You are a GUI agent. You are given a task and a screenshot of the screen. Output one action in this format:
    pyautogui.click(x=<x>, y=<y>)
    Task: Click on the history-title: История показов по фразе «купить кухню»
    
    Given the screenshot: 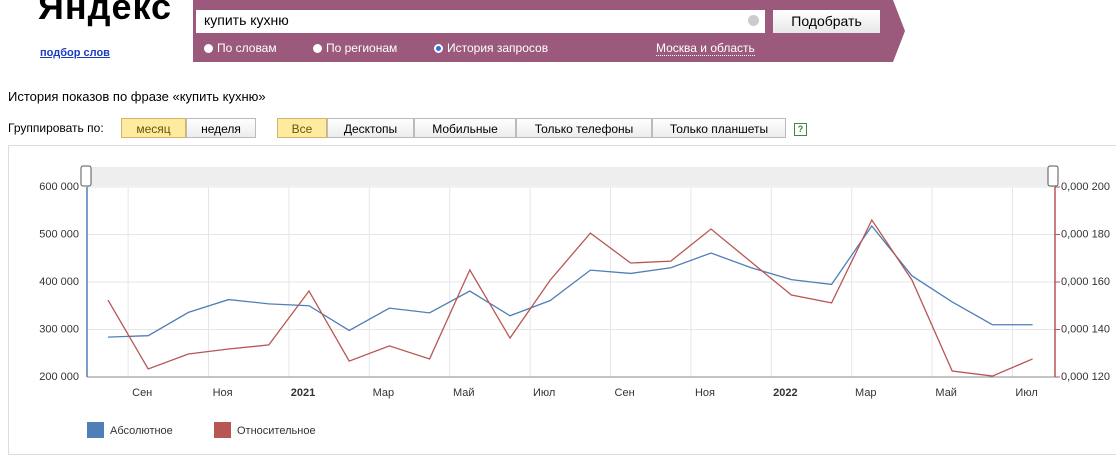 What is the action you would take?
    pyautogui.click(x=137, y=96)
    